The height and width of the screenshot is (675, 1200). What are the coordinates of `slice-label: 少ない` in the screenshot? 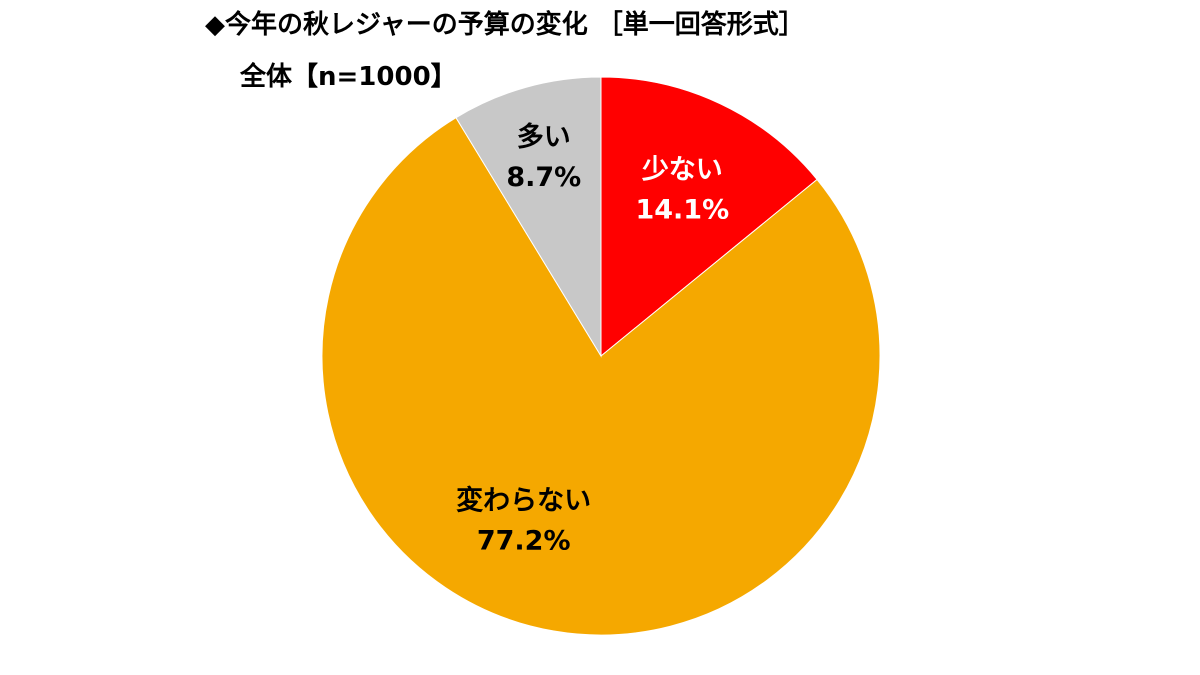 It's located at (682, 170).